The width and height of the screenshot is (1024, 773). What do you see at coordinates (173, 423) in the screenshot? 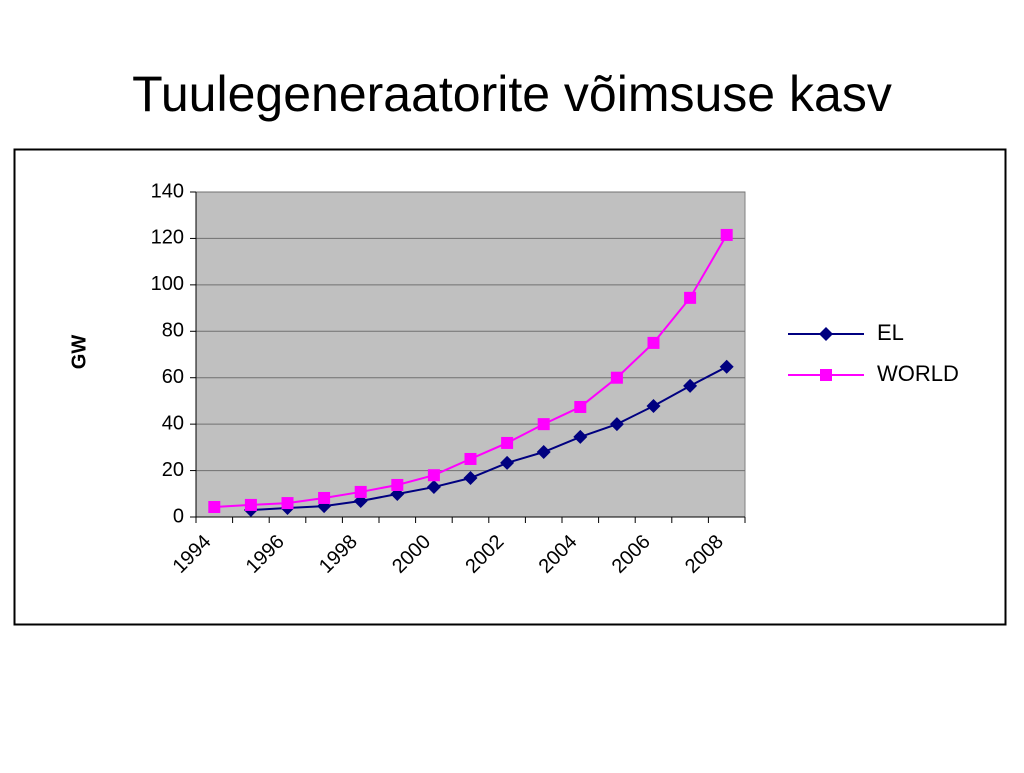
I see `y-tick-label: 40` at bounding box center [173, 423].